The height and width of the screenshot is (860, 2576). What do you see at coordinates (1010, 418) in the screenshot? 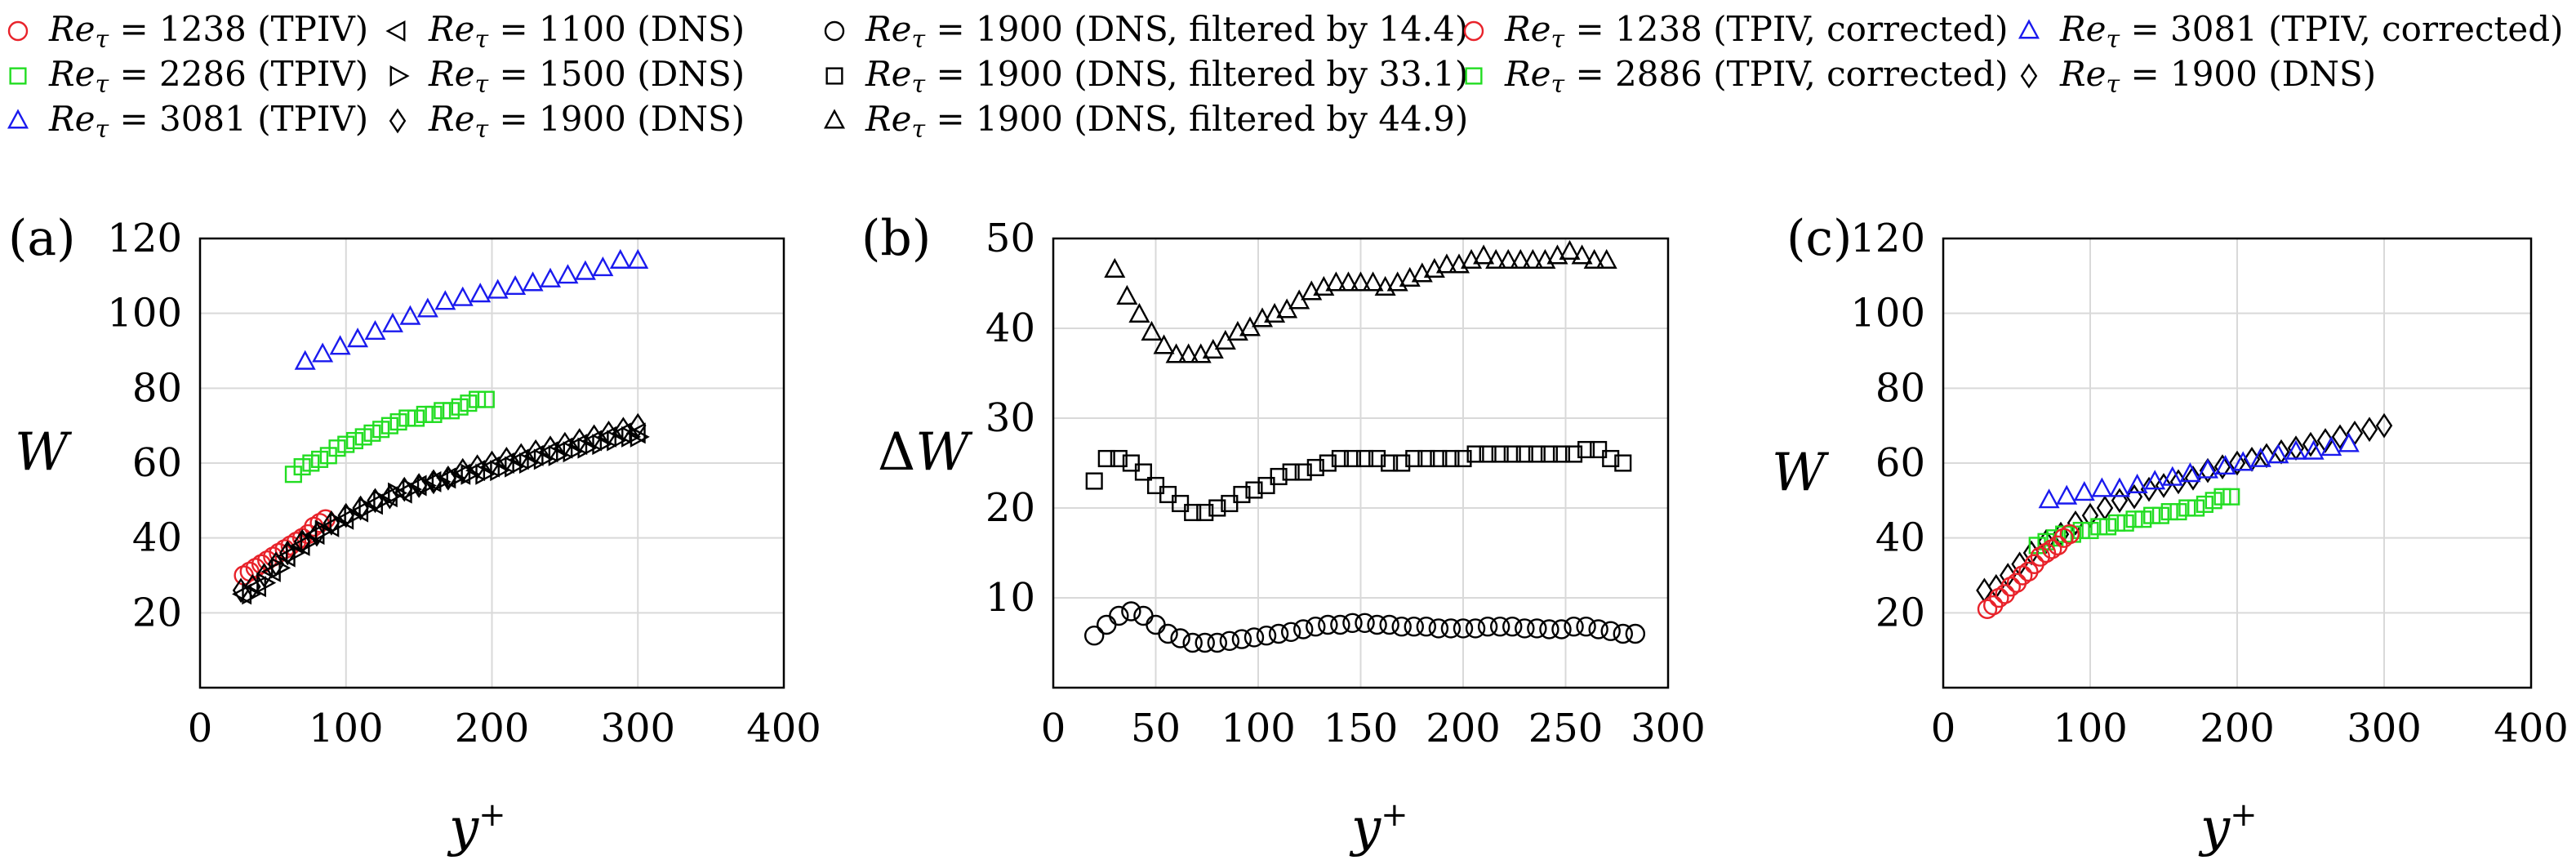
I see `y-tick-label: 30` at bounding box center [1010, 418].